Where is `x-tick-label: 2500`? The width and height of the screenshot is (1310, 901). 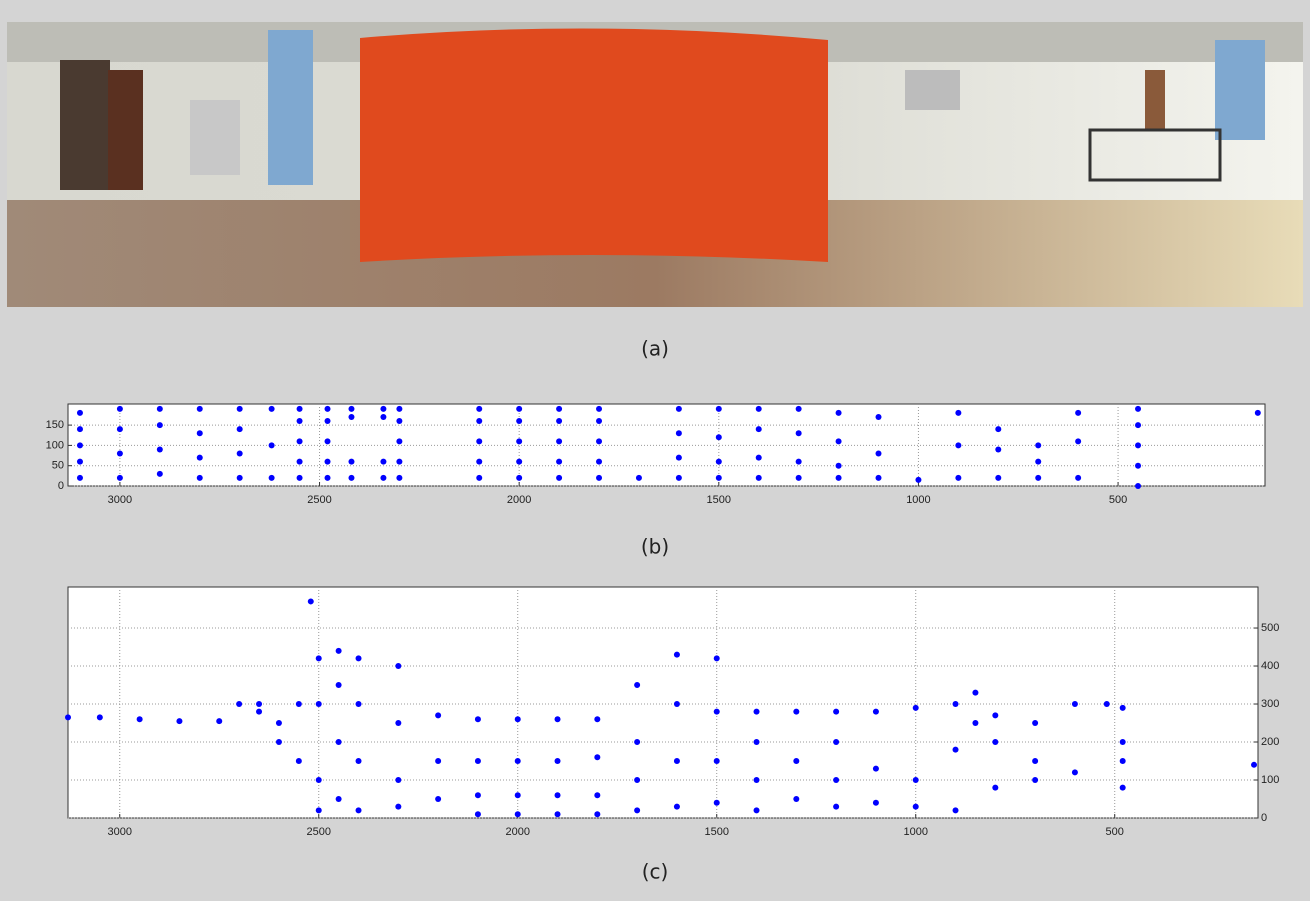
x-tick-label: 2500 is located at coordinates (318, 832).